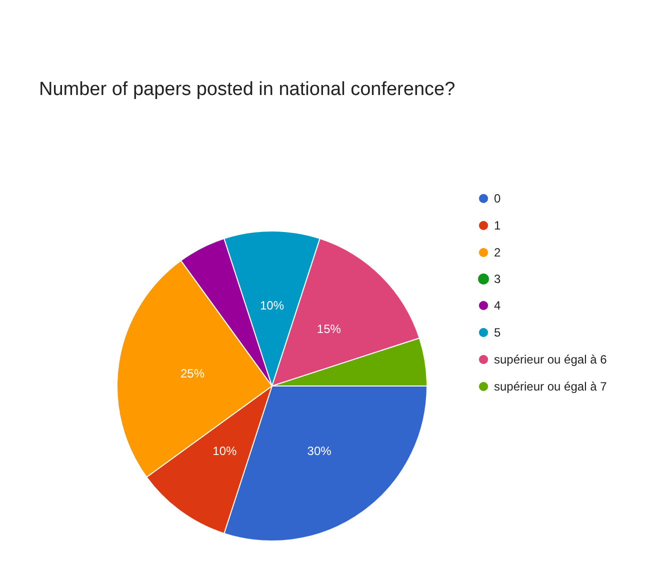 This screenshot has width=649, height=585. Describe the element at coordinates (497, 333) in the screenshot. I see `legend-label: 5` at that location.